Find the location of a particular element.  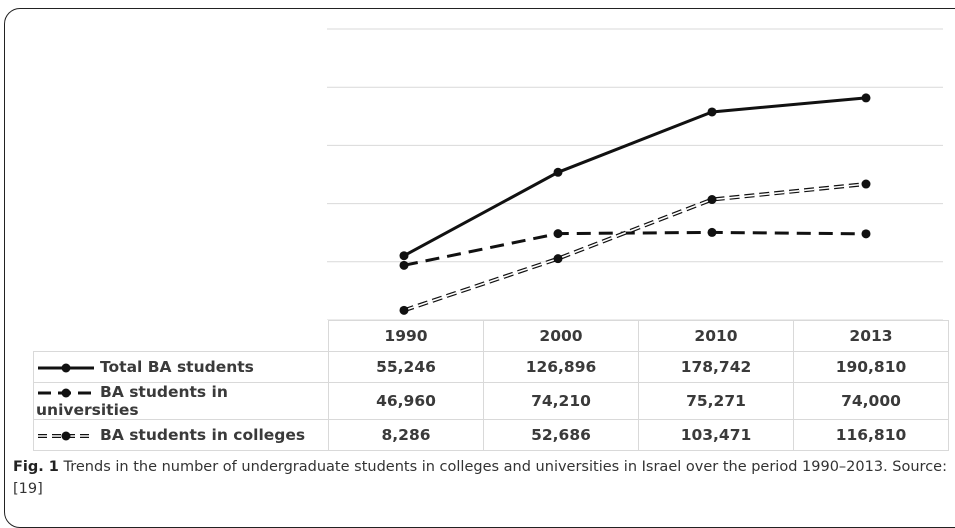

legend-colleges: BA students in colleges is located at coordinates (181, 435).